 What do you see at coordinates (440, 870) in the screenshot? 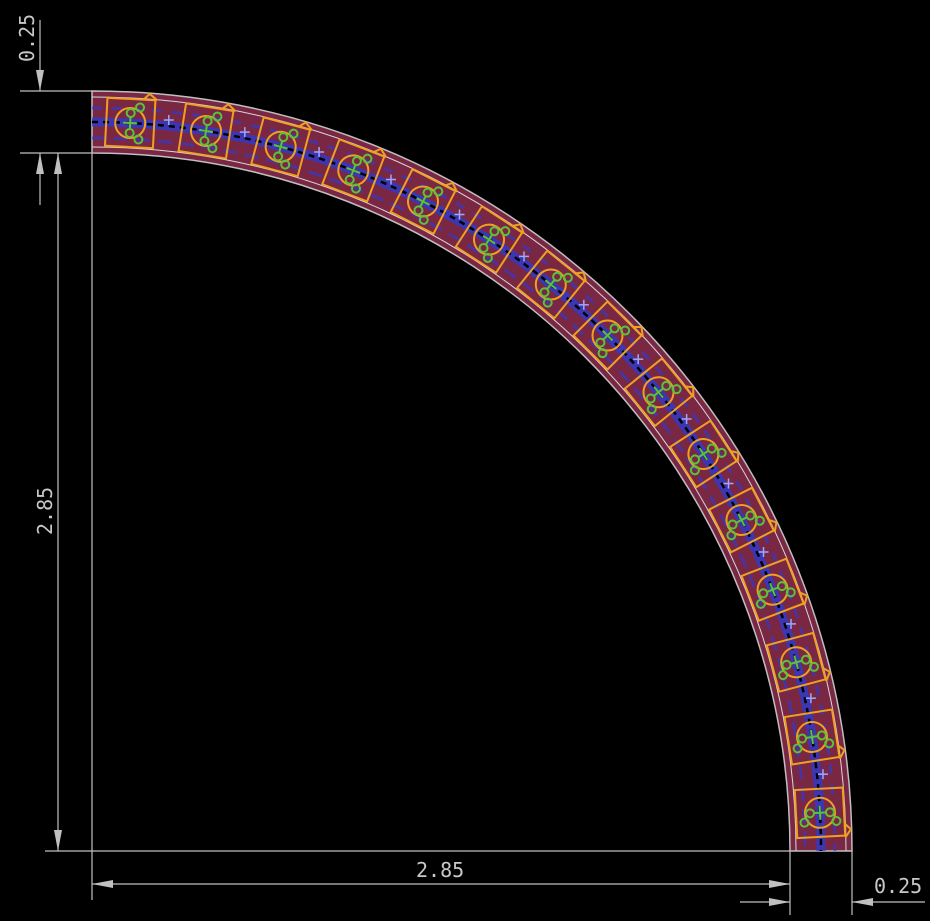
I see `dimension-bottom-width: 2.85` at bounding box center [440, 870].